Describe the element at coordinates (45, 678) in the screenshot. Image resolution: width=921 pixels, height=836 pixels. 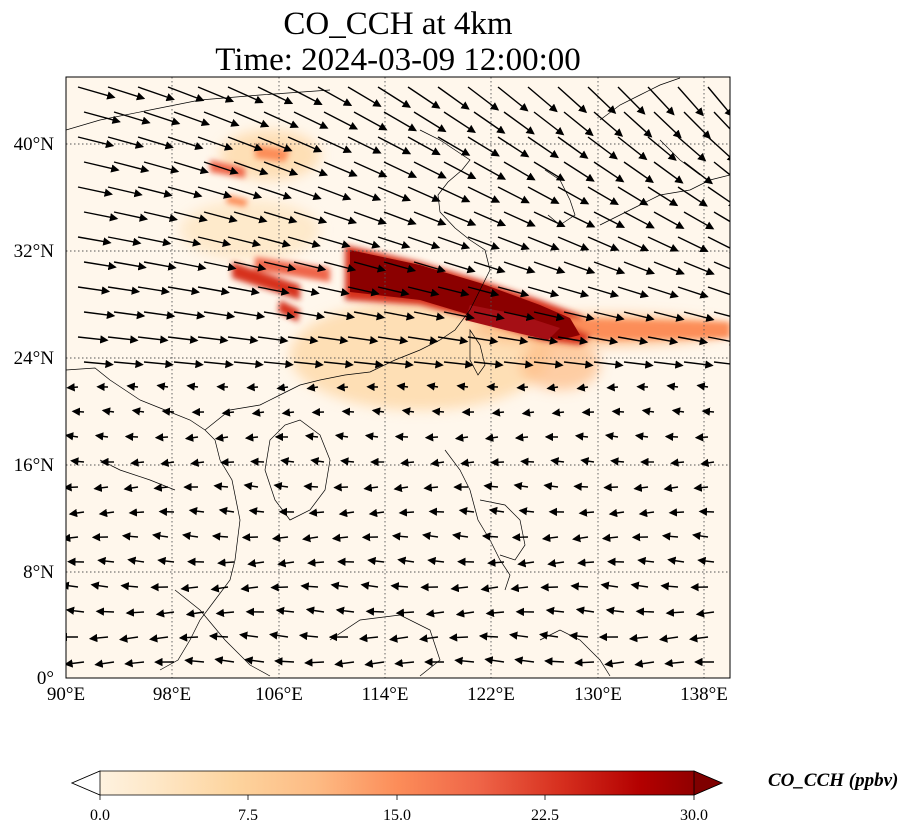
I see `y-tick-label: 0°` at that location.